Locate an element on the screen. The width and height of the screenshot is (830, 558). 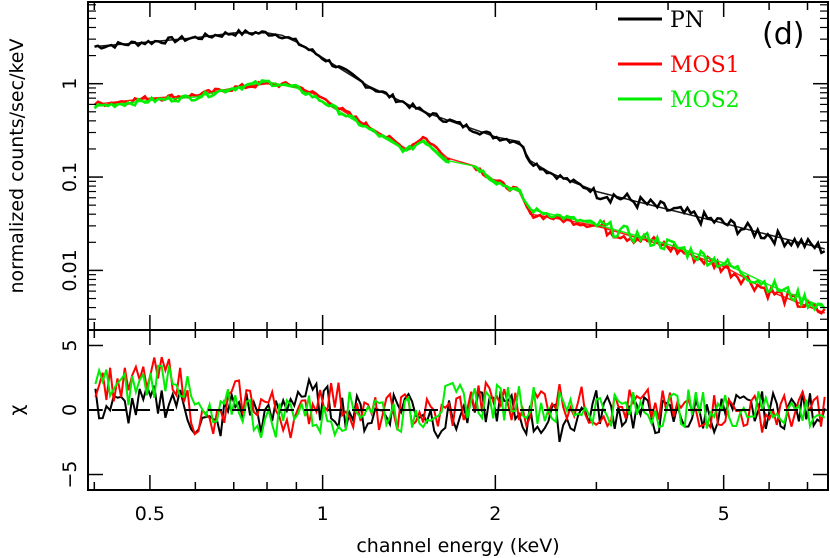
y-tick-label: 0.1 is located at coordinates (70, 177).